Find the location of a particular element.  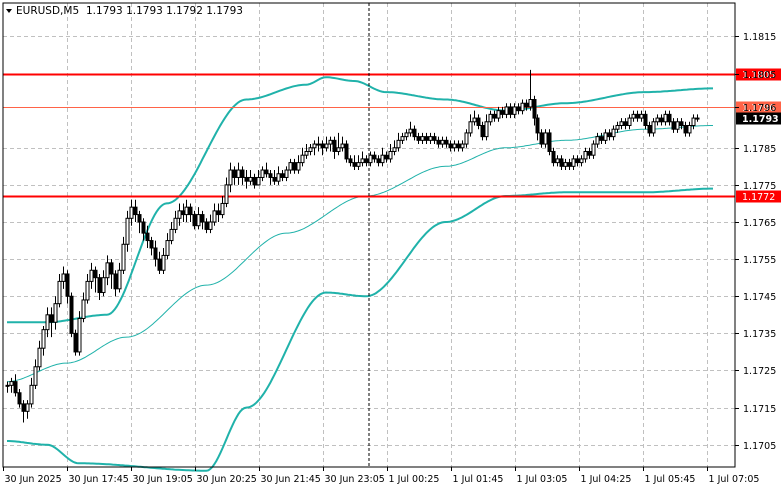

level-label-bg is located at coordinates (758, 107).